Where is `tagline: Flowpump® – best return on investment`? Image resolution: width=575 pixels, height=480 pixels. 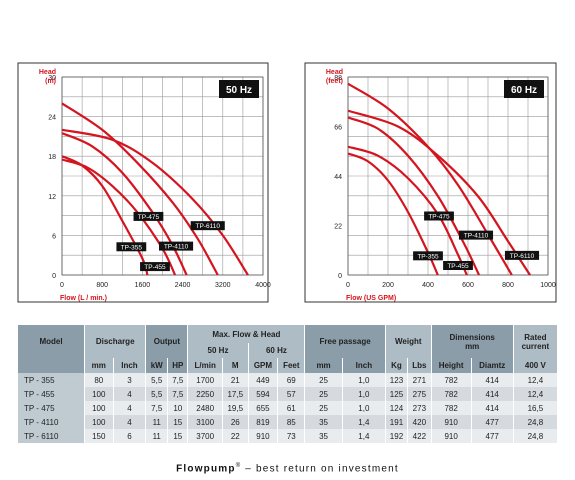
tagline: Flowpump® – best return on investment is located at coordinates (287, 468).